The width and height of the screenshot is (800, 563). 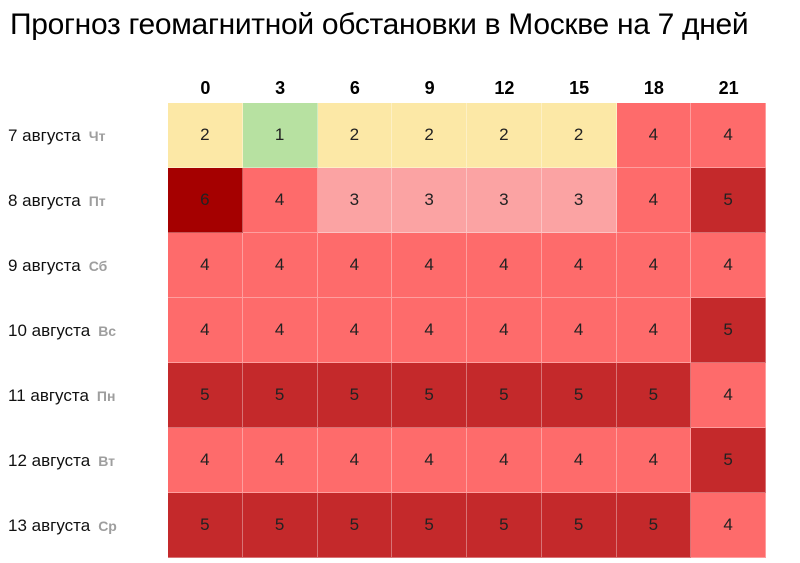 I want to click on row-label: 12 августа Вт, so click(x=88, y=460).